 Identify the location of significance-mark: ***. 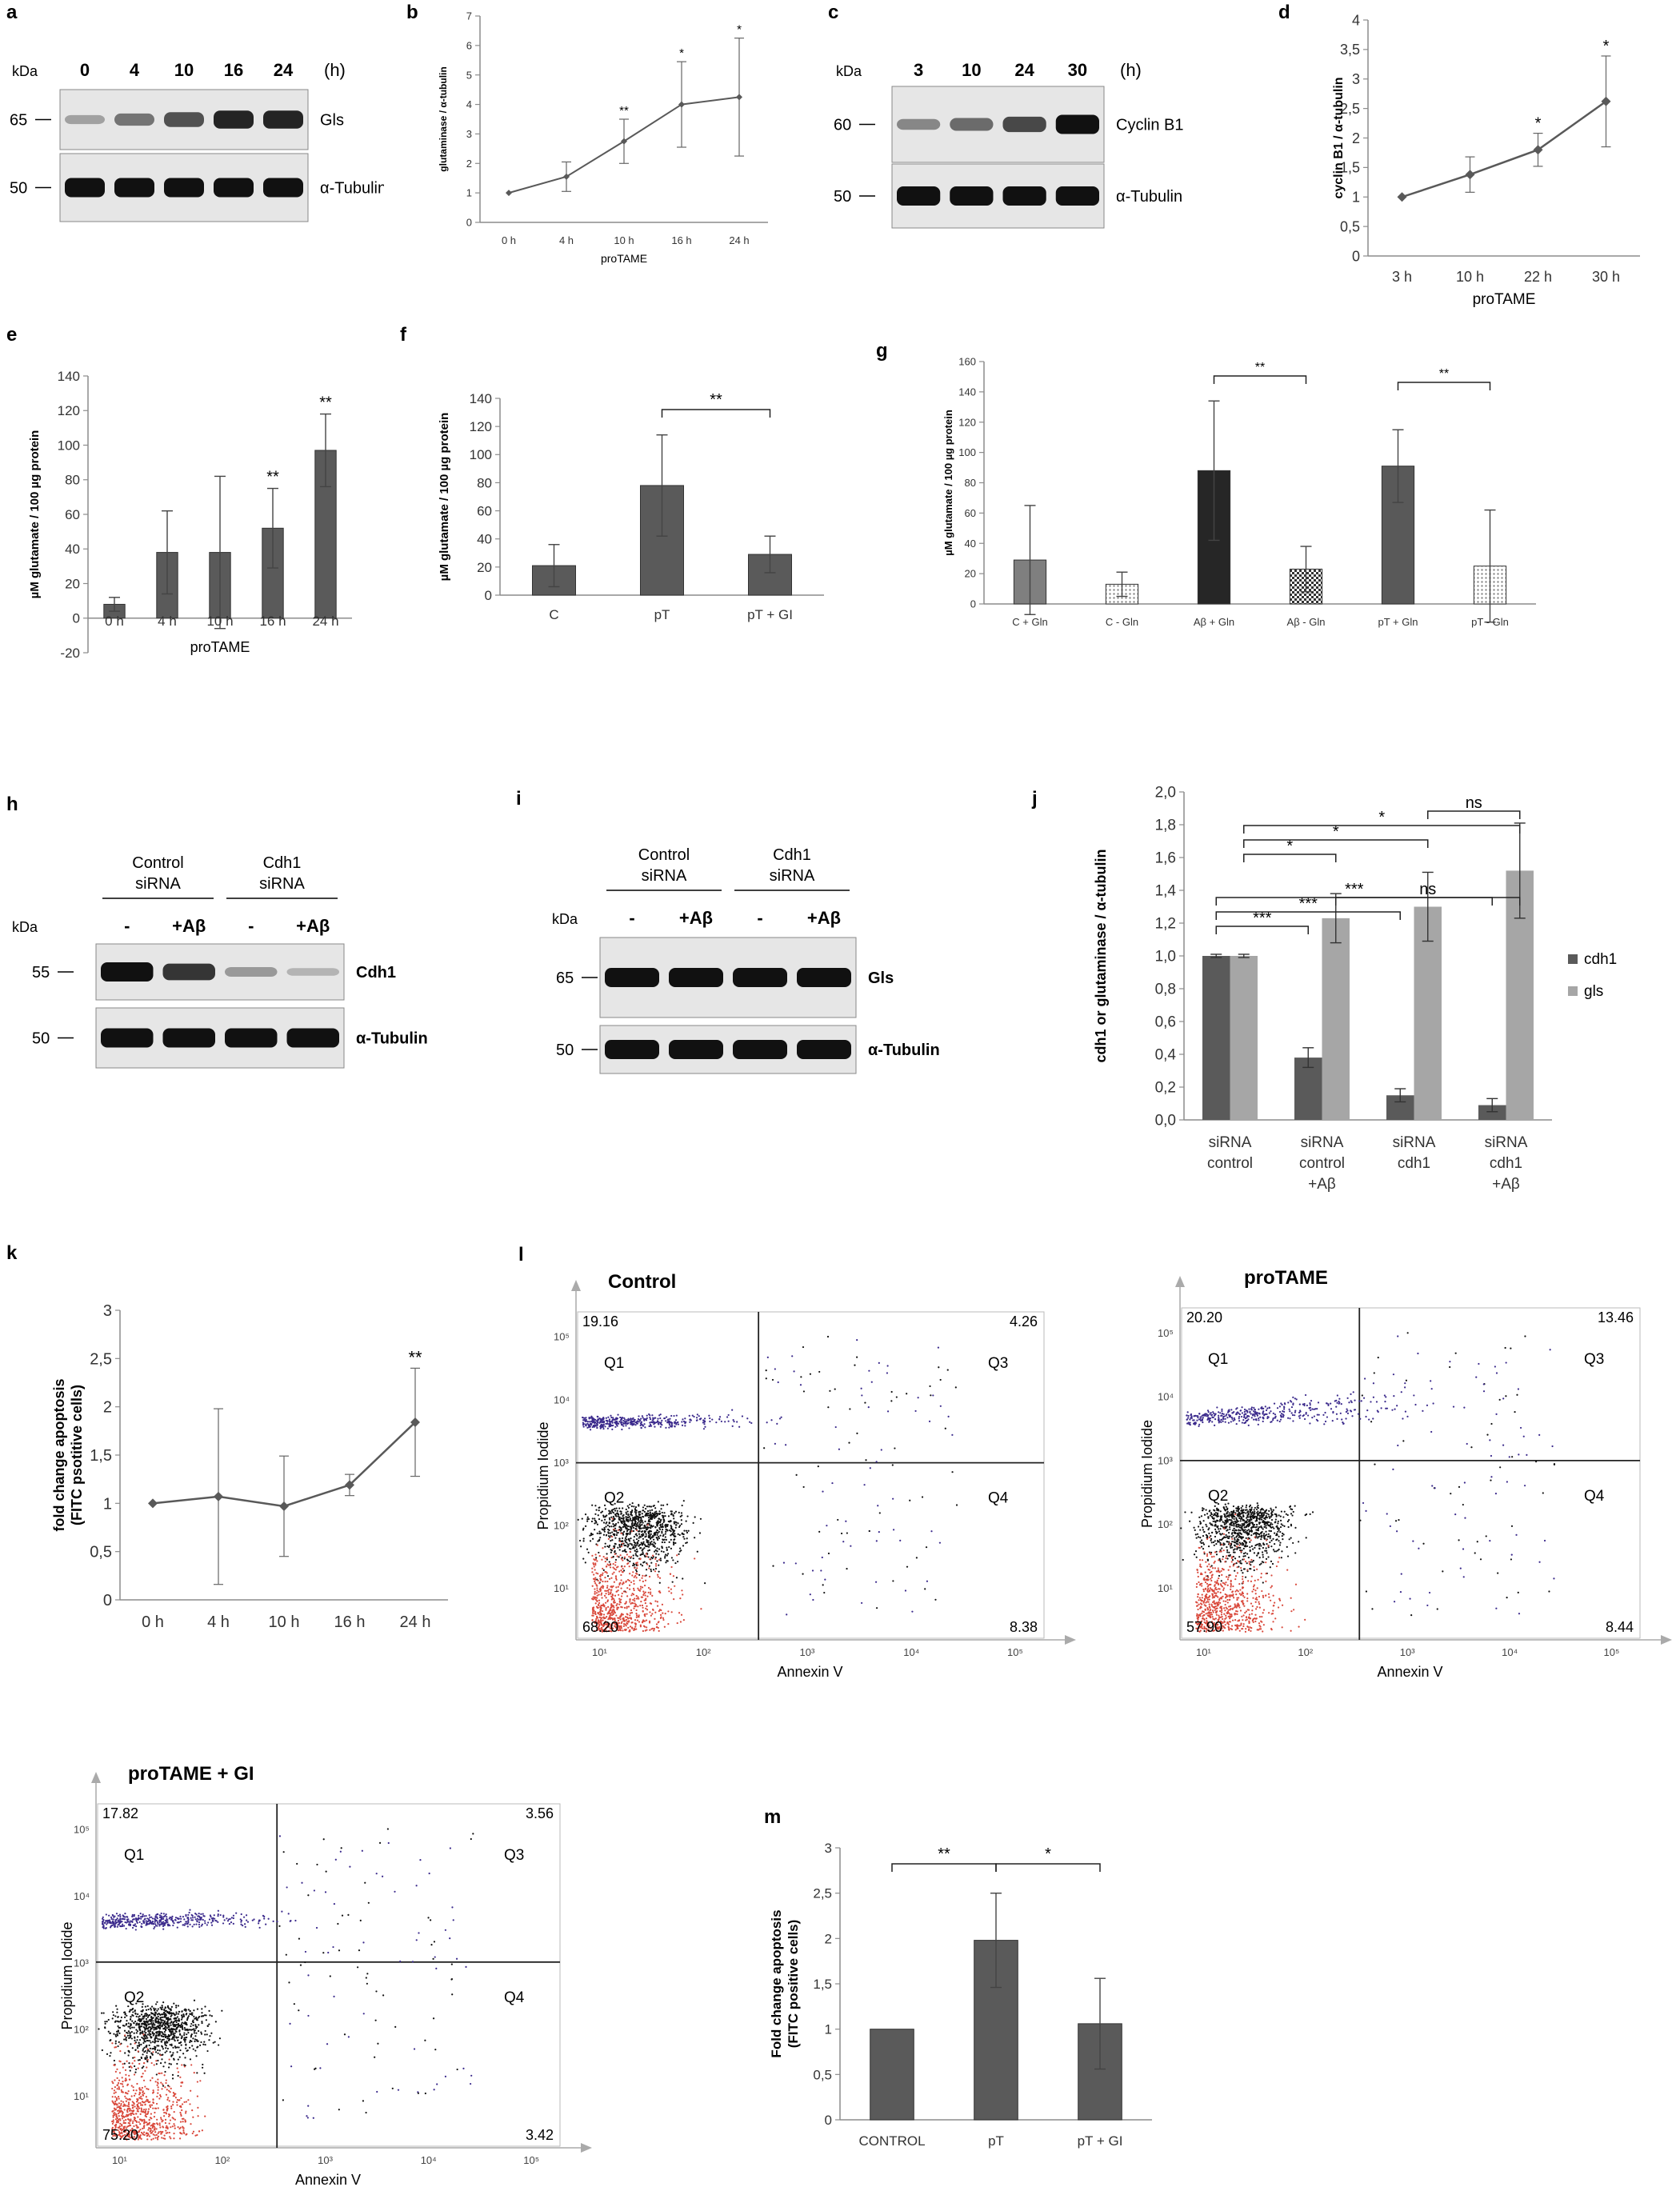
(1262, 918).